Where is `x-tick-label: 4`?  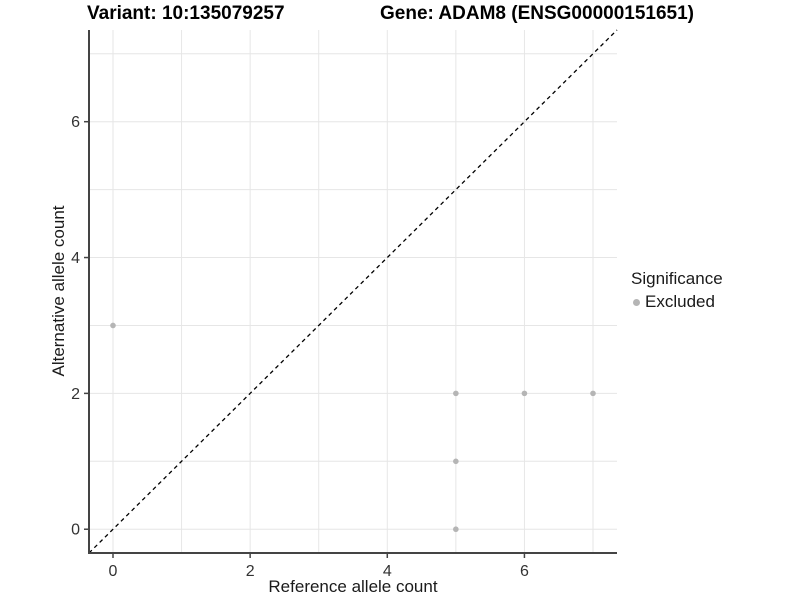 x-tick-label: 4 is located at coordinates (387, 571).